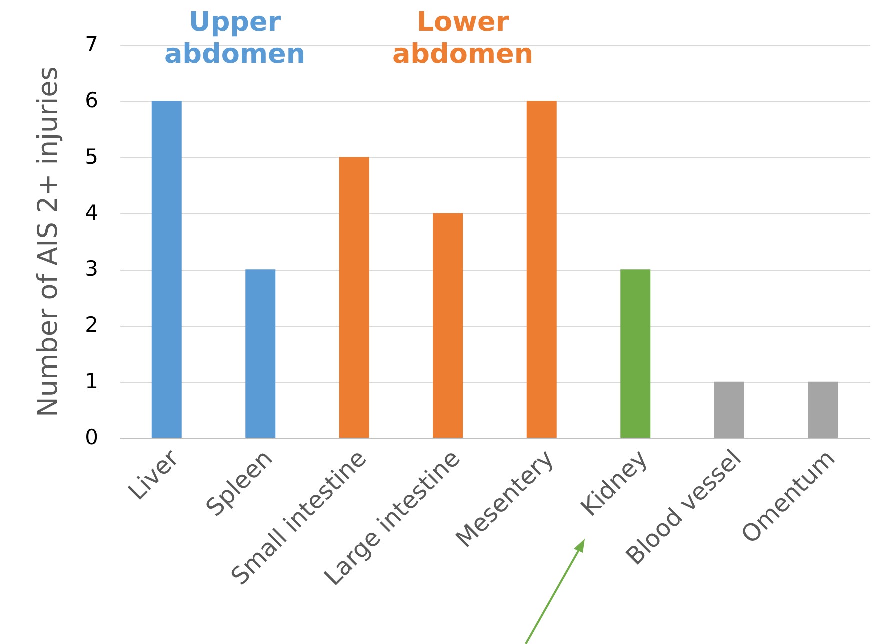  Describe the element at coordinates (235, 38) in the screenshot. I see `annotation: Upper abdomen` at that location.